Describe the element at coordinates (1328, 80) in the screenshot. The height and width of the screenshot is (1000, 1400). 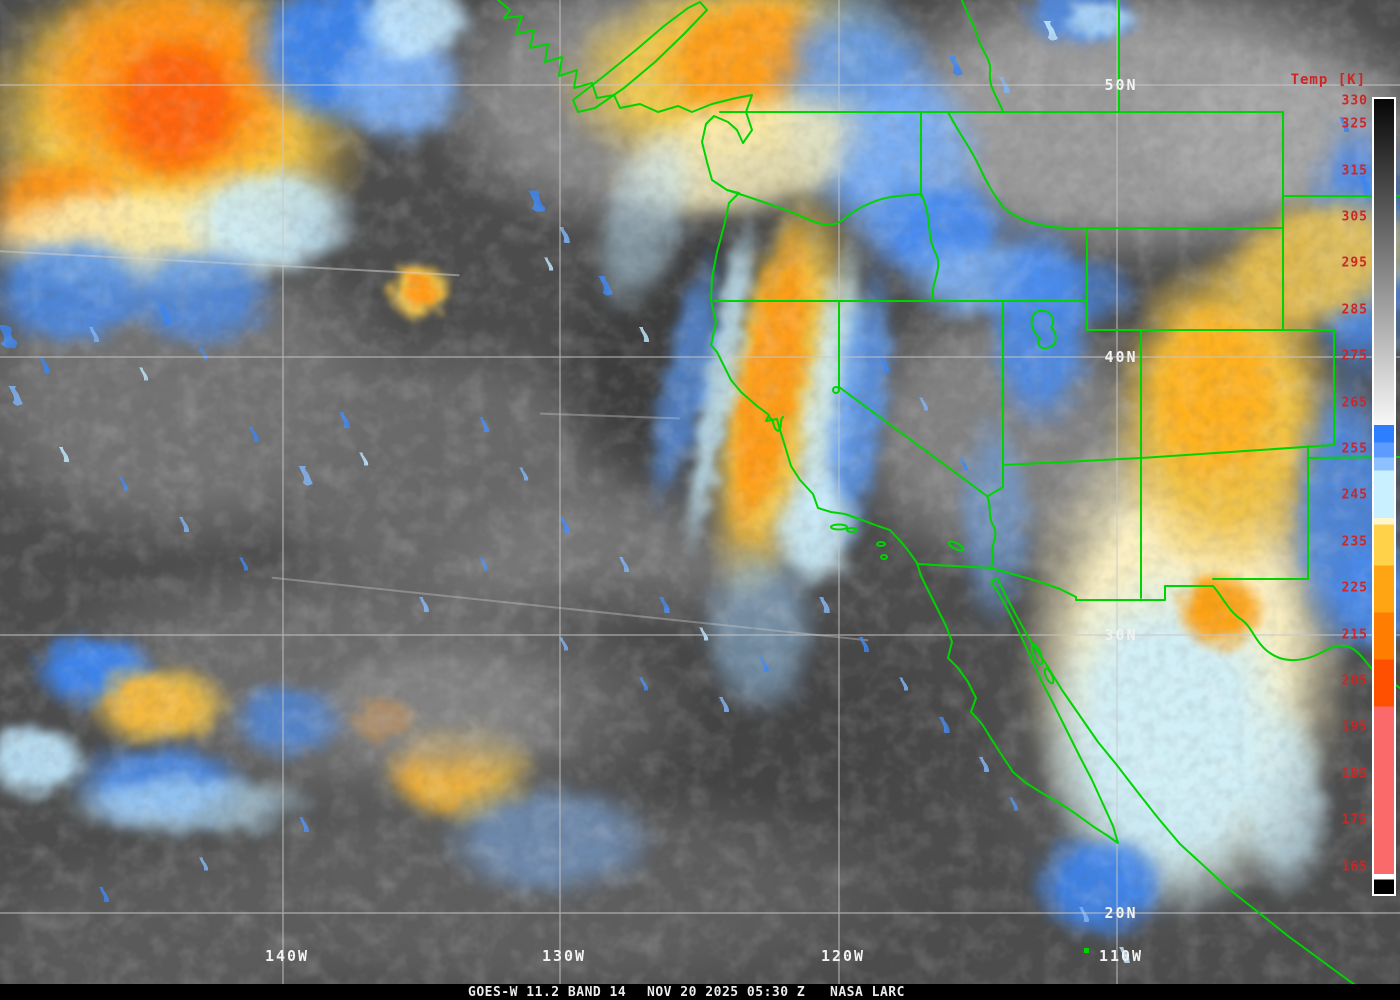
I see `colorbar-title: Temp [K]` at that location.